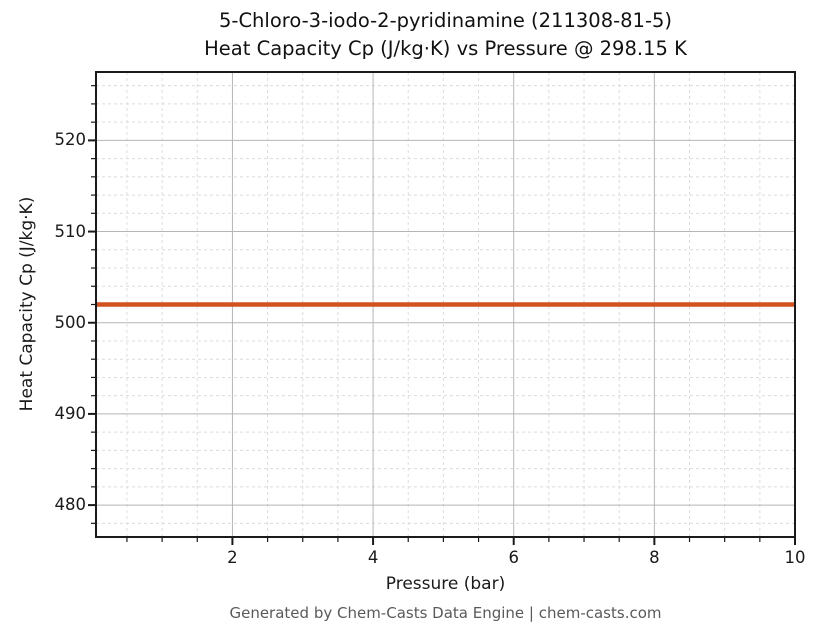 The image size is (823, 644). I want to click on x-tick-label: 2, so click(232, 557).